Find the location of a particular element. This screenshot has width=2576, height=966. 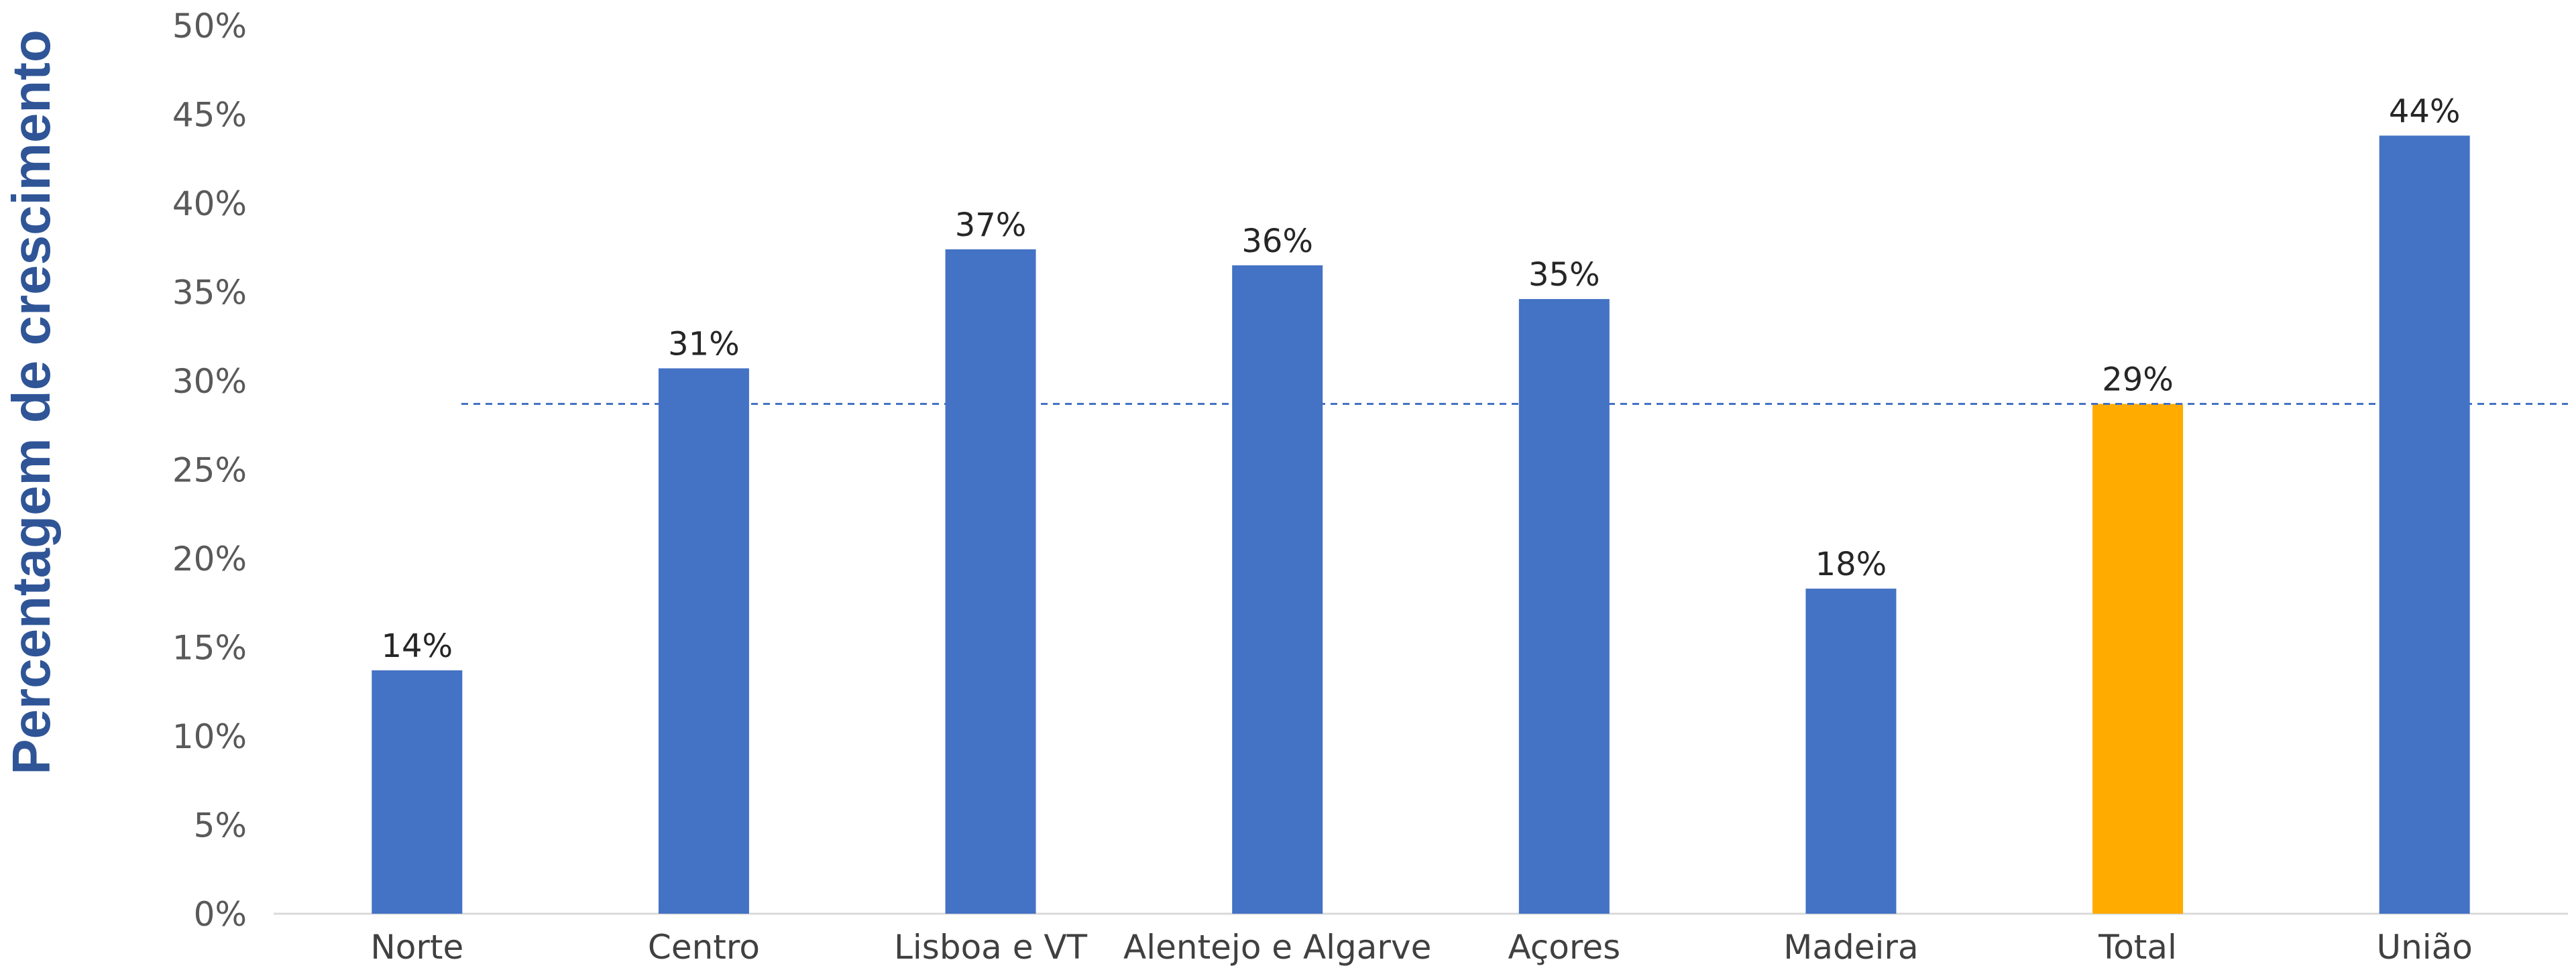

category-label: União is located at coordinates (2424, 947).